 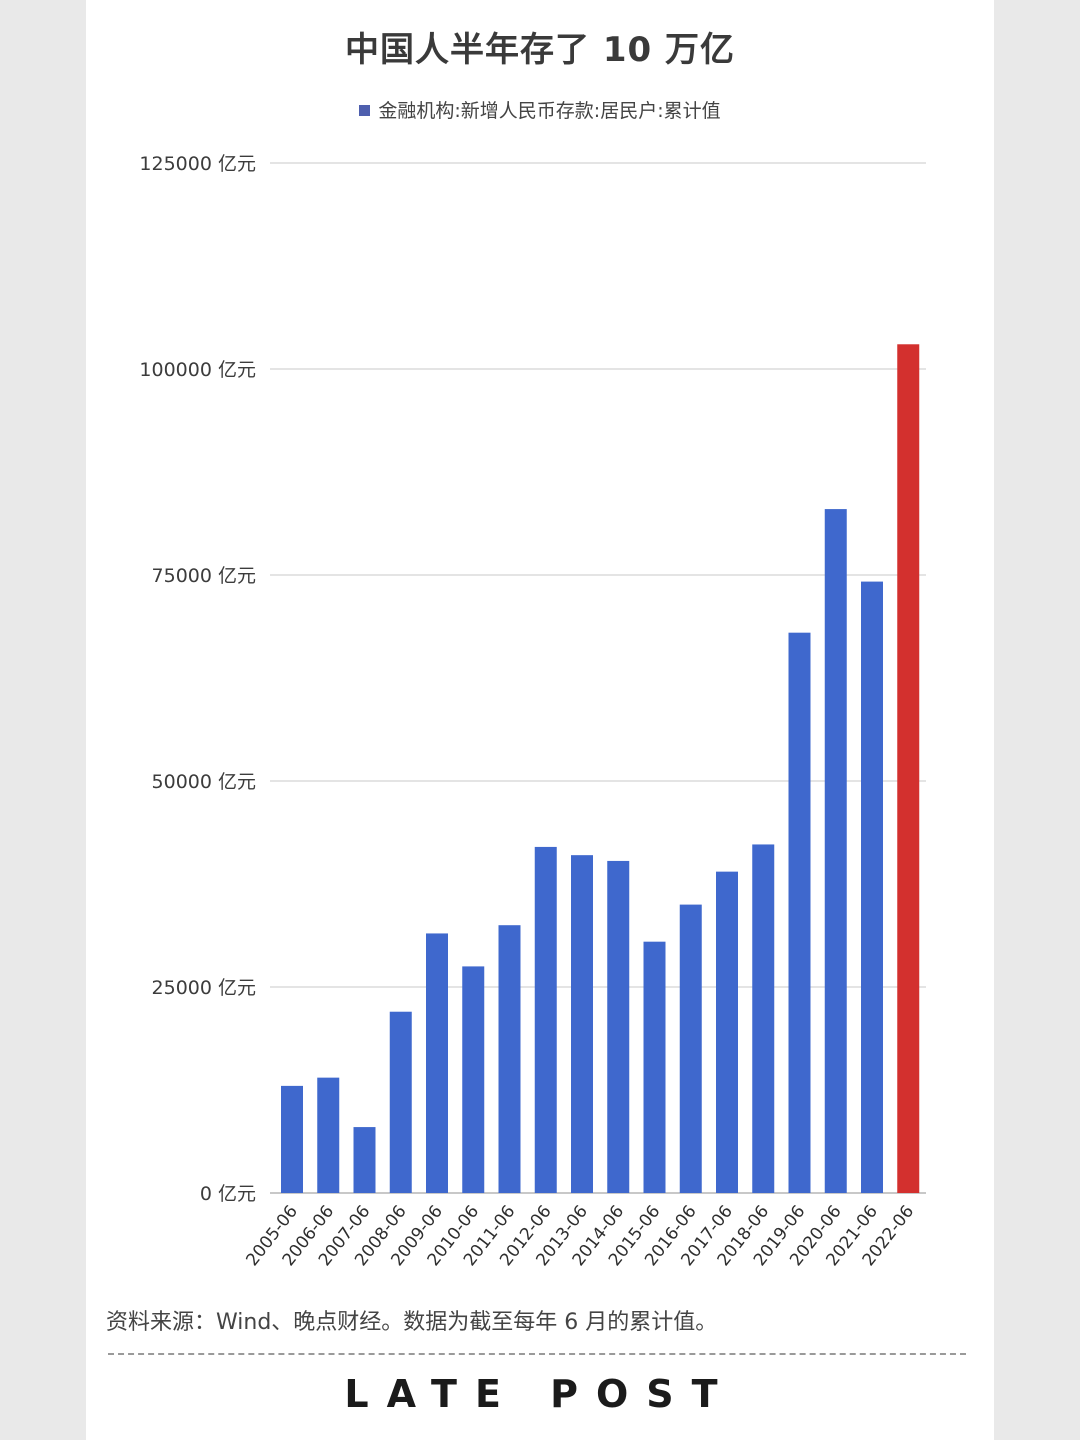 I want to click on y-tick-label: 75000 亿元, so click(x=204, y=576).